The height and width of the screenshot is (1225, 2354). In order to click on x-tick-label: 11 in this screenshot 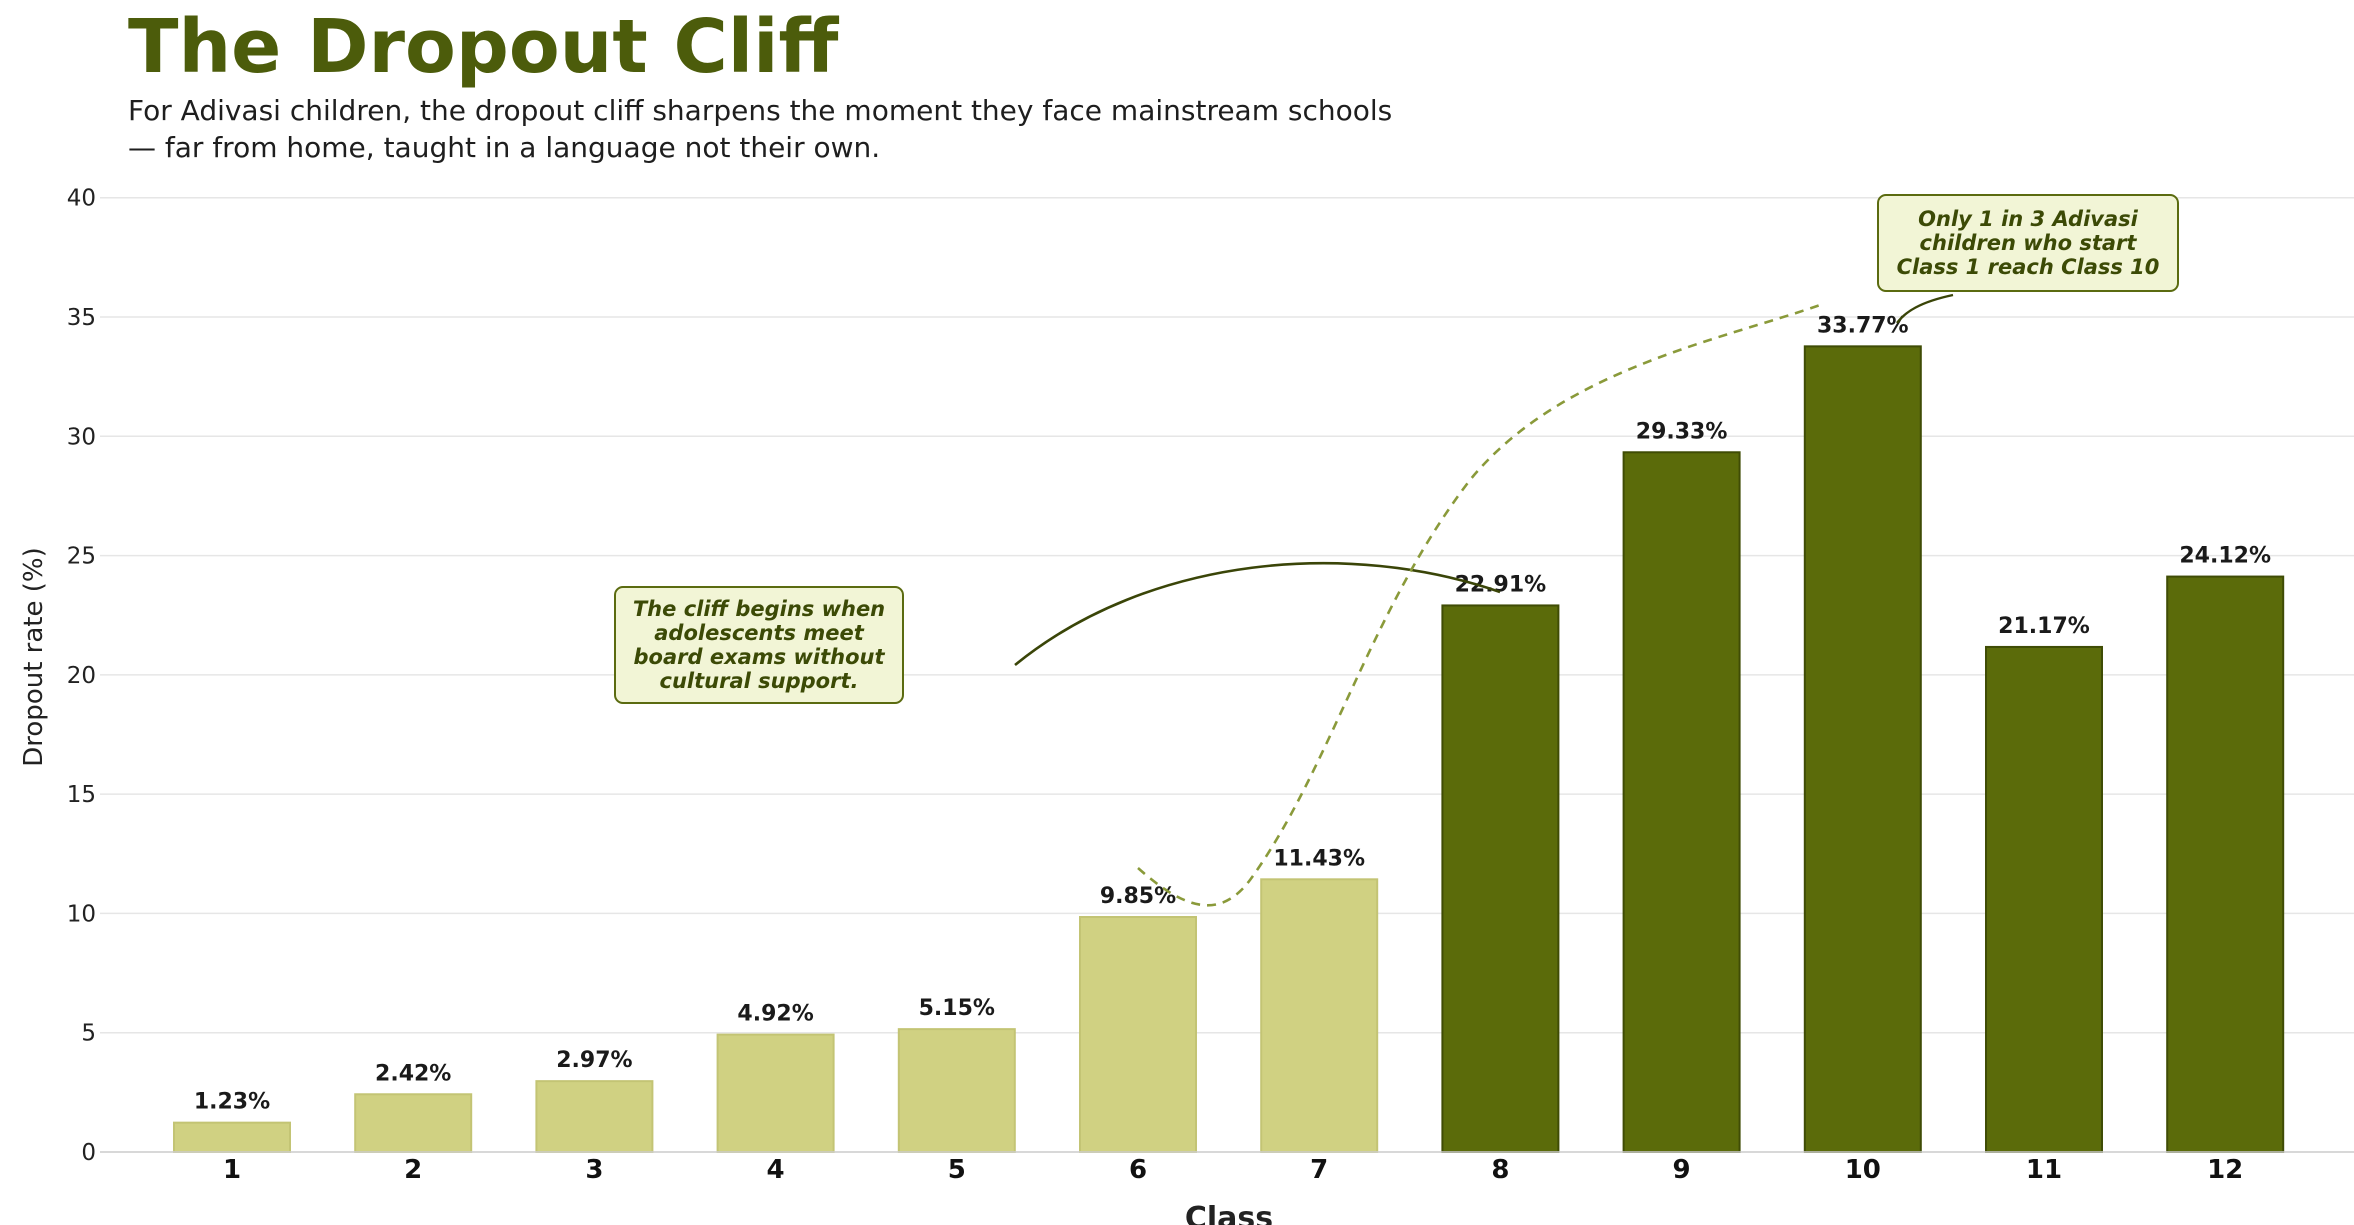, I will do `click(2044, 1170)`.